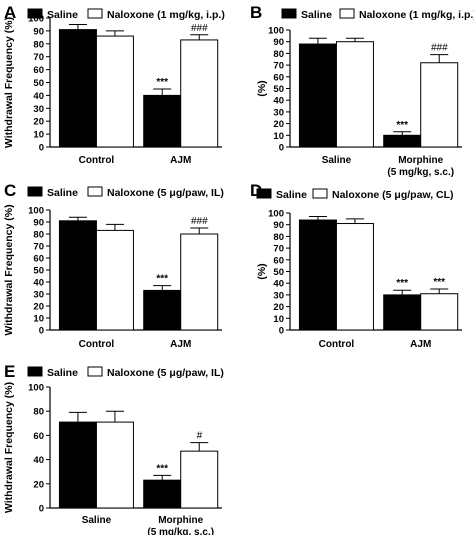  I want to click on x-category-label: (5 mg/kg, s.c.), so click(180, 531).